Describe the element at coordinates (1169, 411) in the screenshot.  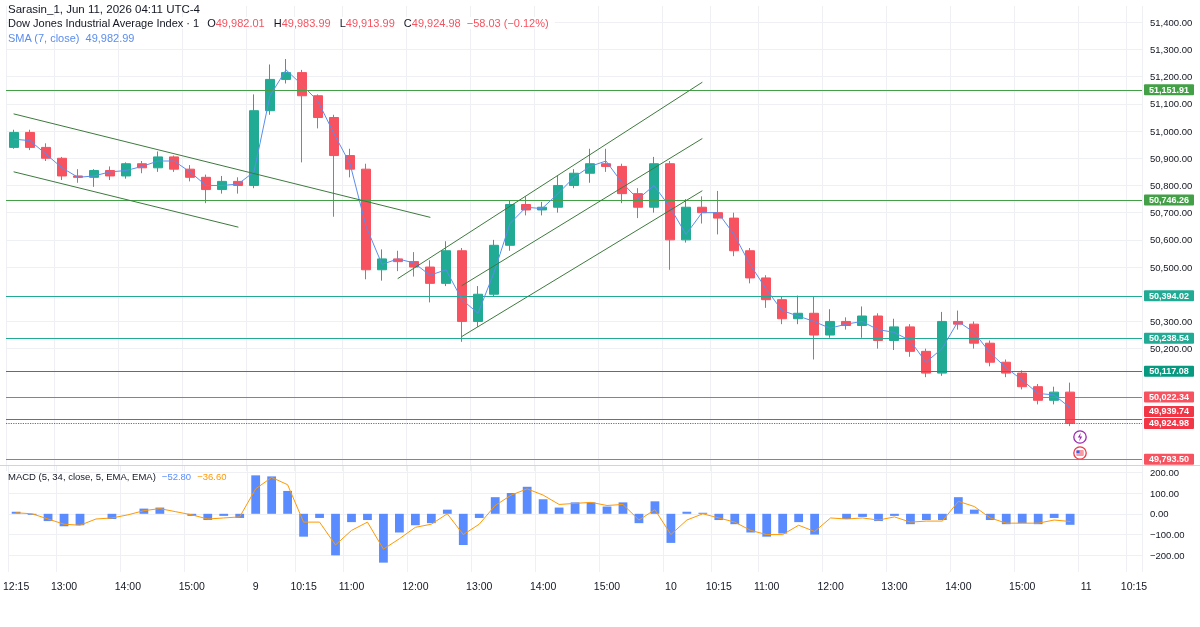
I see `ref-line-label: 49,939.74` at that location.